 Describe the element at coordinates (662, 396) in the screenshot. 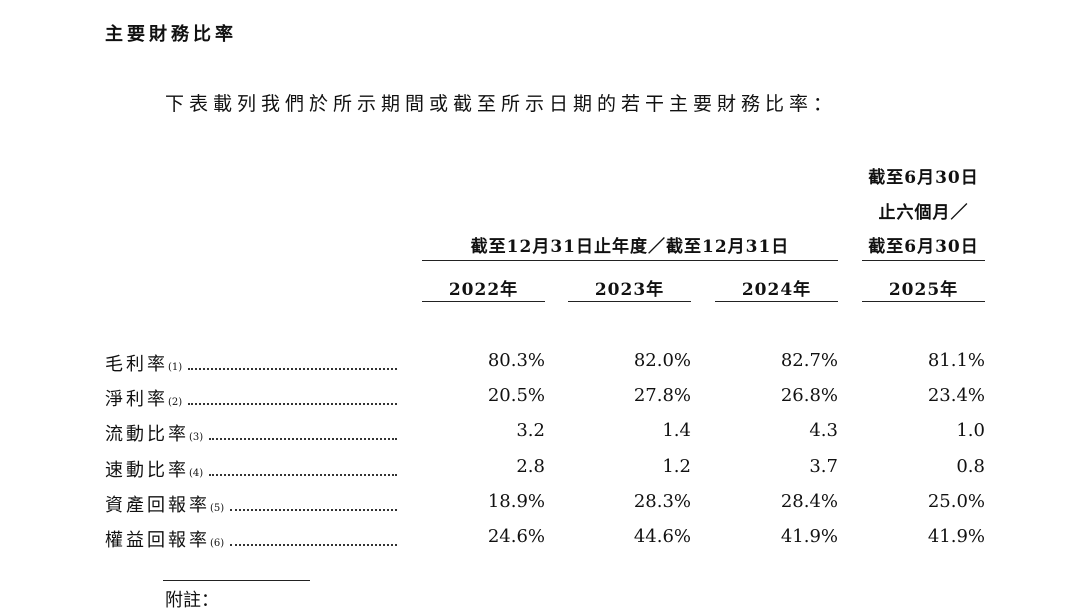

I see `cell-value: 27.8%` at that location.